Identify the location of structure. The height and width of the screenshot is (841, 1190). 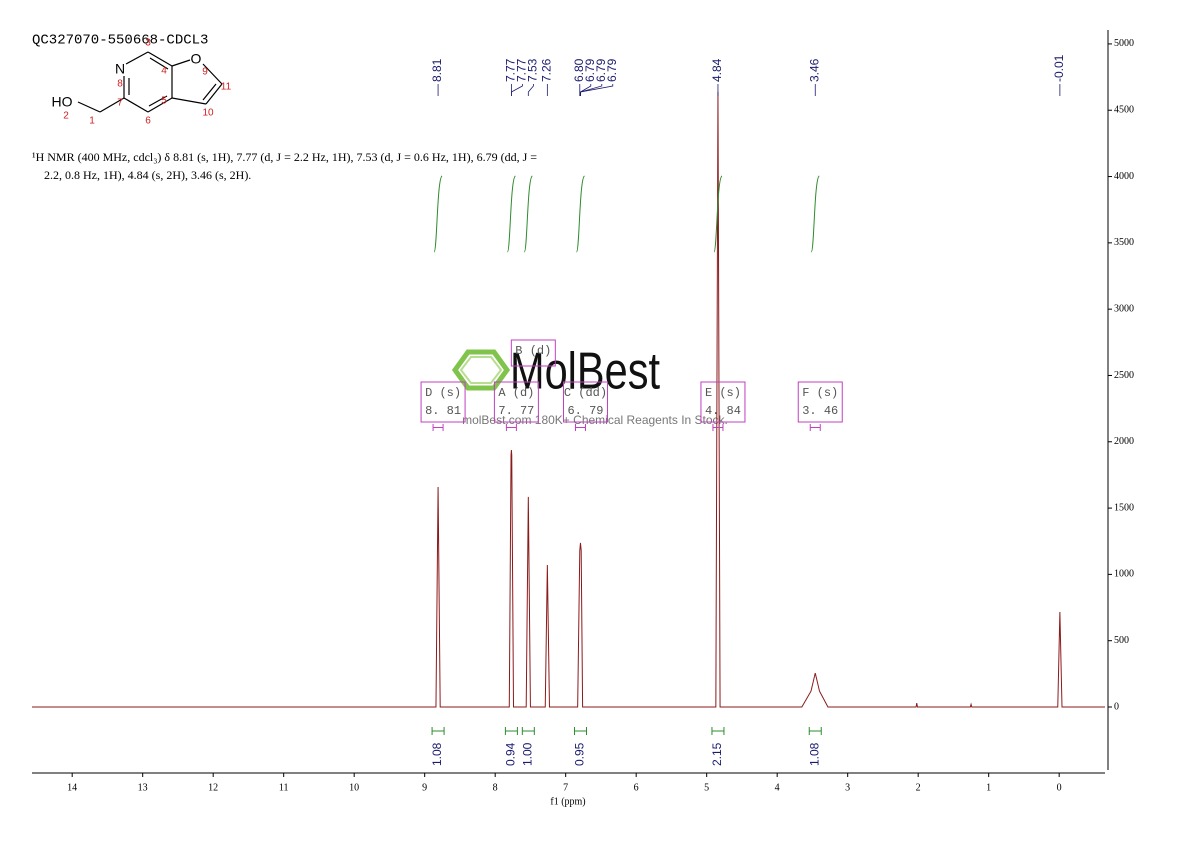
(150, 82).